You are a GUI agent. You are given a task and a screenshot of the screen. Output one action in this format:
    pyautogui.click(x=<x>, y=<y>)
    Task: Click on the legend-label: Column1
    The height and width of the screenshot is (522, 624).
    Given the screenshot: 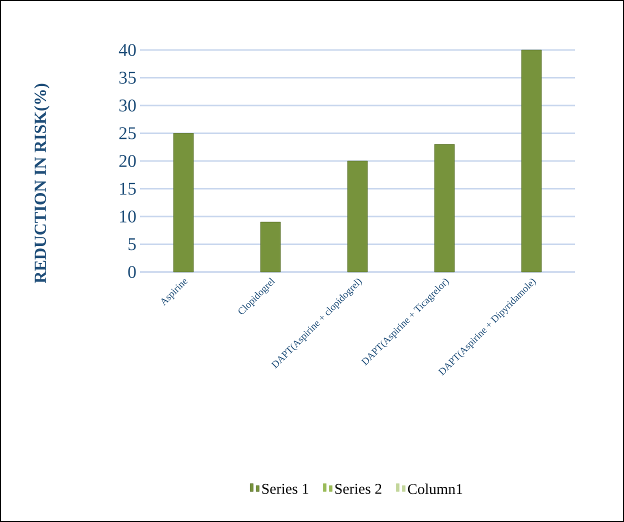 What is the action you would take?
    pyautogui.click(x=435, y=489)
    